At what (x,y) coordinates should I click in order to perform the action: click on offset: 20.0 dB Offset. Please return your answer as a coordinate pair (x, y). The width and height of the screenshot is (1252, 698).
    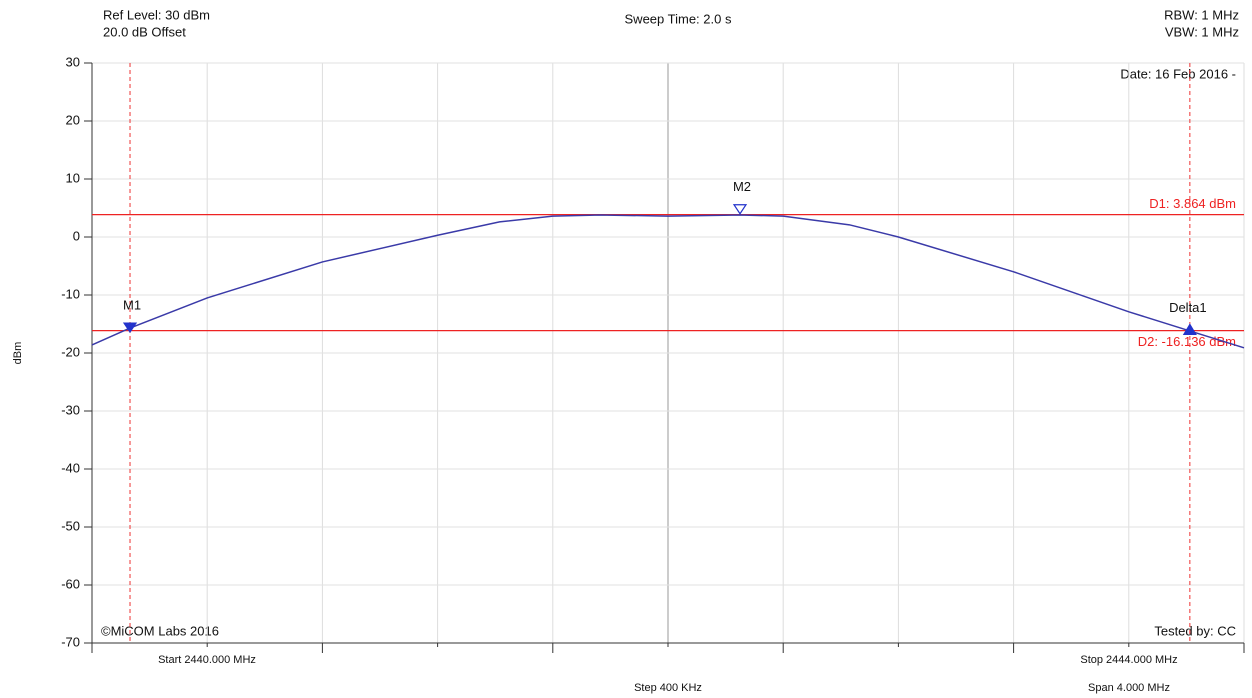
    Looking at the image, I should click on (144, 31).